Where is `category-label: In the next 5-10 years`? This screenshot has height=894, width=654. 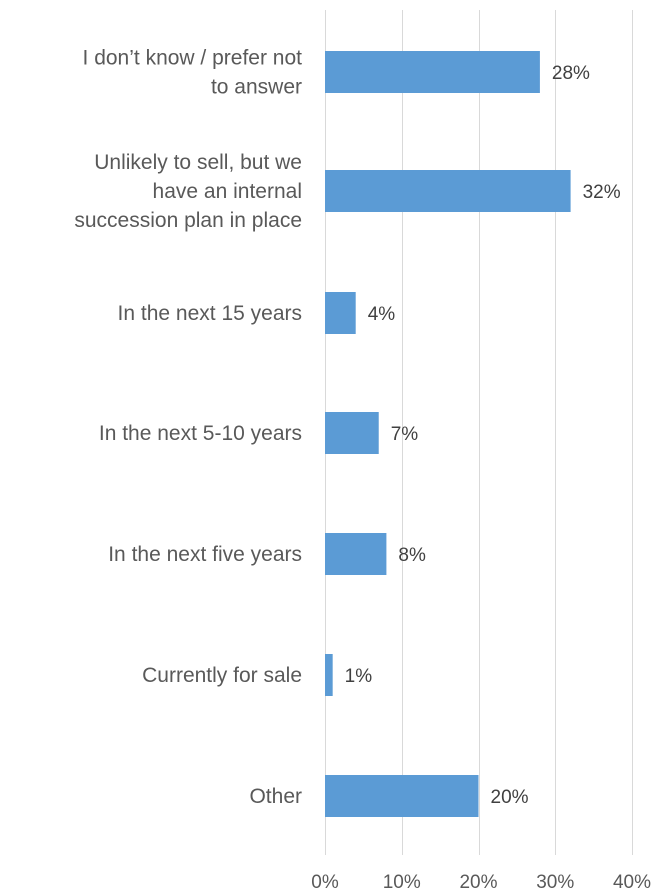 category-label: In the next 5-10 years is located at coordinates (200, 433).